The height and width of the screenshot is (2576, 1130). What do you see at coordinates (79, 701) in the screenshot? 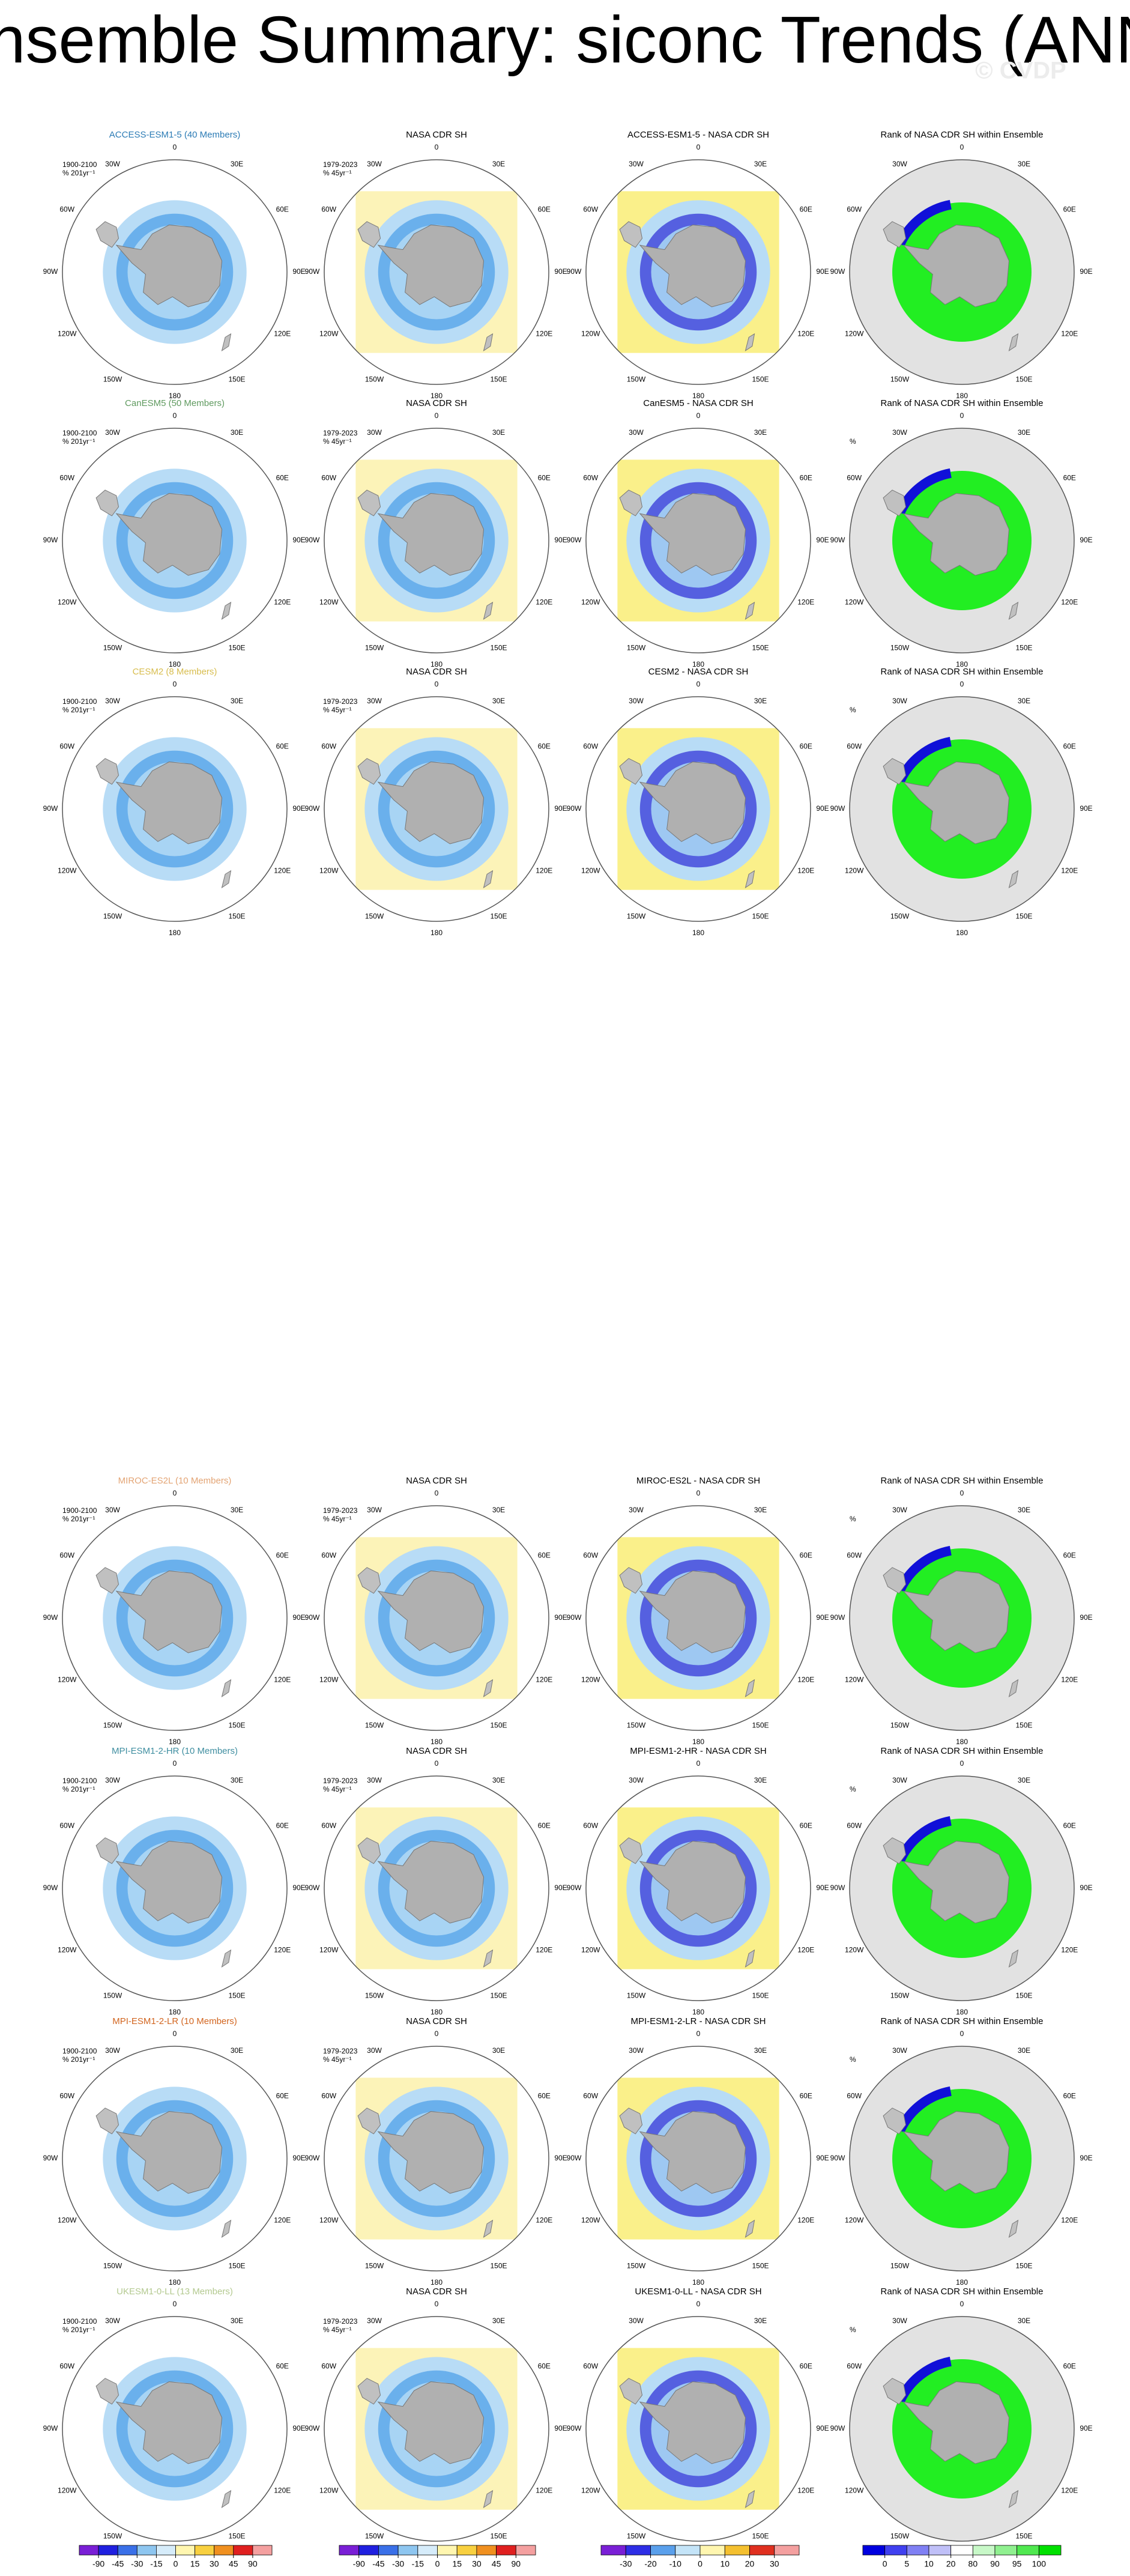
I see `model-period: 1900-2100` at bounding box center [79, 701].